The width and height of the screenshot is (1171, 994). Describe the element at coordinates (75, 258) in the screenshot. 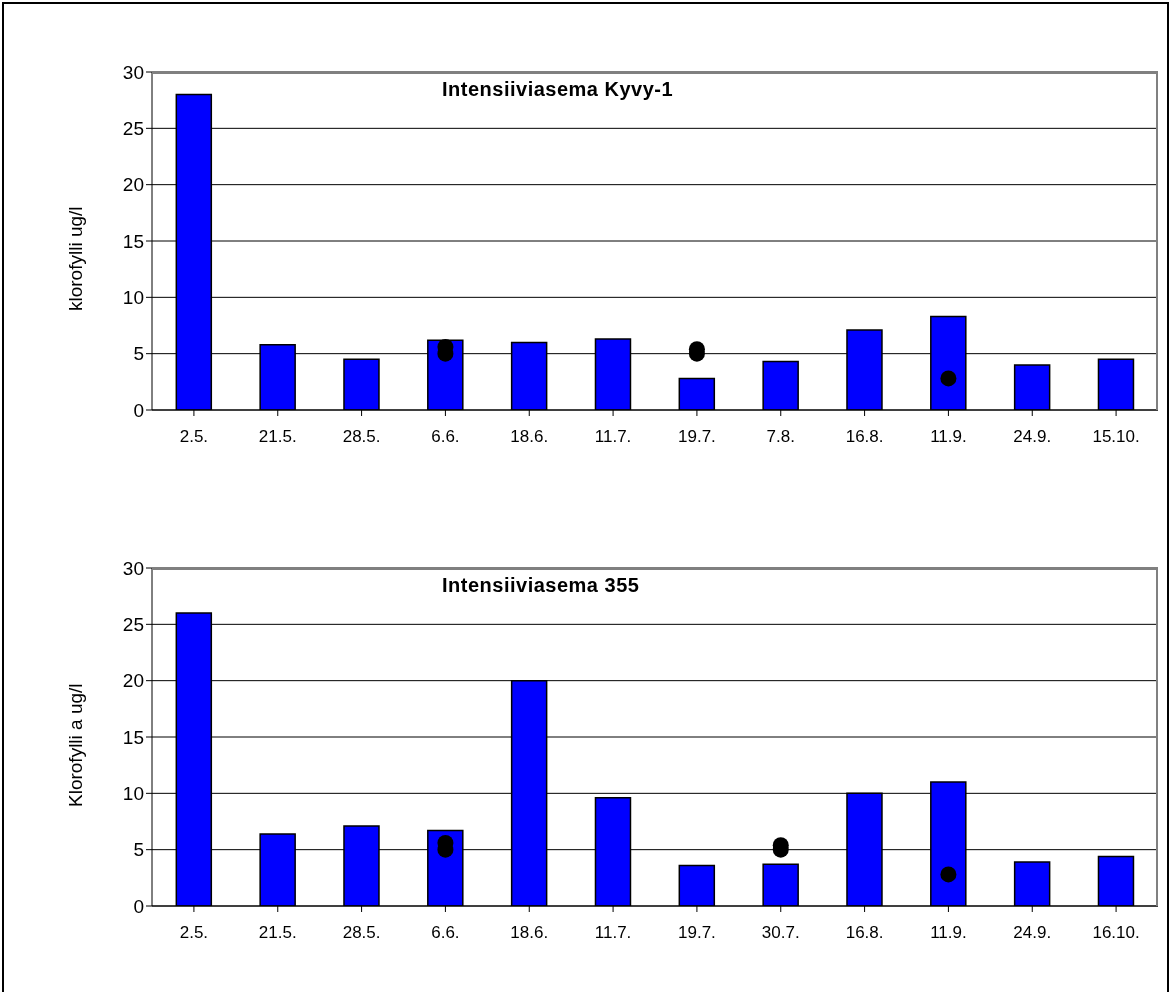

I see `y-axis-title: klorofylli ug/l` at that location.